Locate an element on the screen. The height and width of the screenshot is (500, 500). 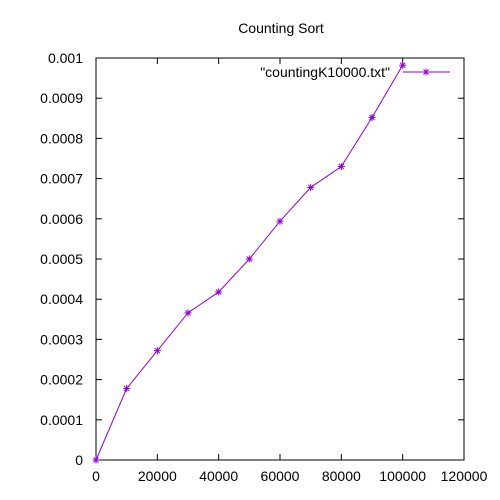
y-tick-label: 0.0003 is located at coordinates (61, 339).